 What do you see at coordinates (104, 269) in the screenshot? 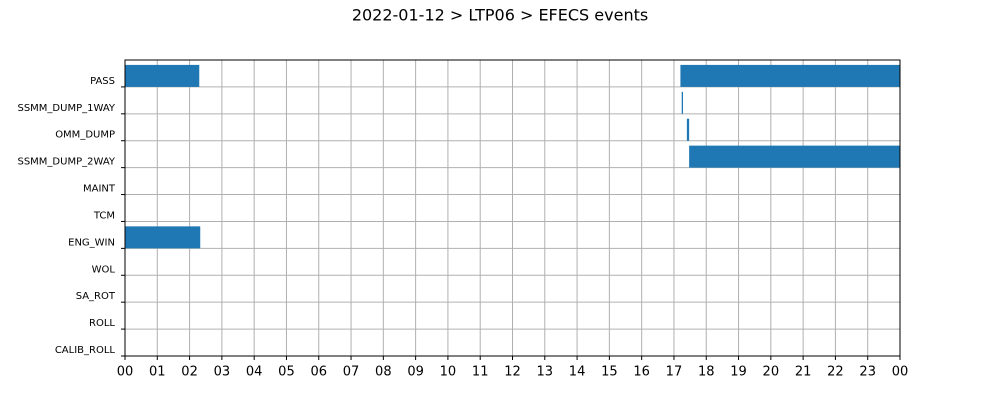
I see `y-tick-label: WOL` at bounding box center [104, 269].